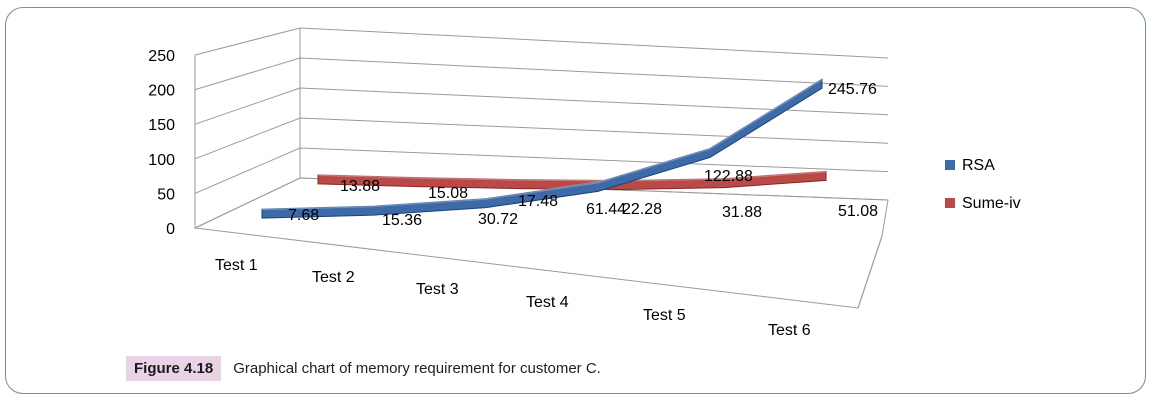 This screenshot has height=401, width=1153. I want to click on x-category-label: Test 1, so click(236, 265).